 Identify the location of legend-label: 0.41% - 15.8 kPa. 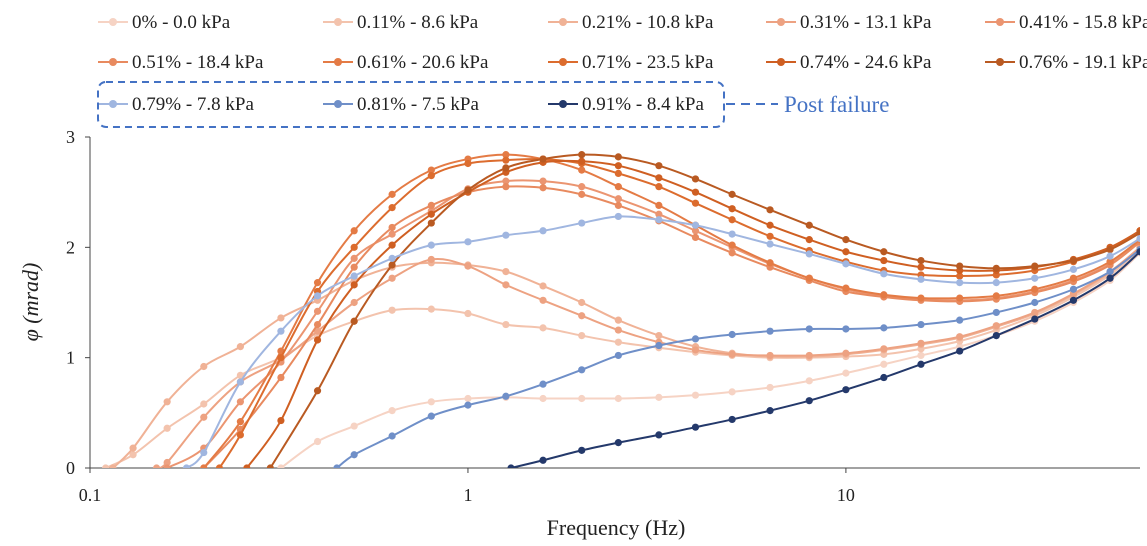
(1083, 22).